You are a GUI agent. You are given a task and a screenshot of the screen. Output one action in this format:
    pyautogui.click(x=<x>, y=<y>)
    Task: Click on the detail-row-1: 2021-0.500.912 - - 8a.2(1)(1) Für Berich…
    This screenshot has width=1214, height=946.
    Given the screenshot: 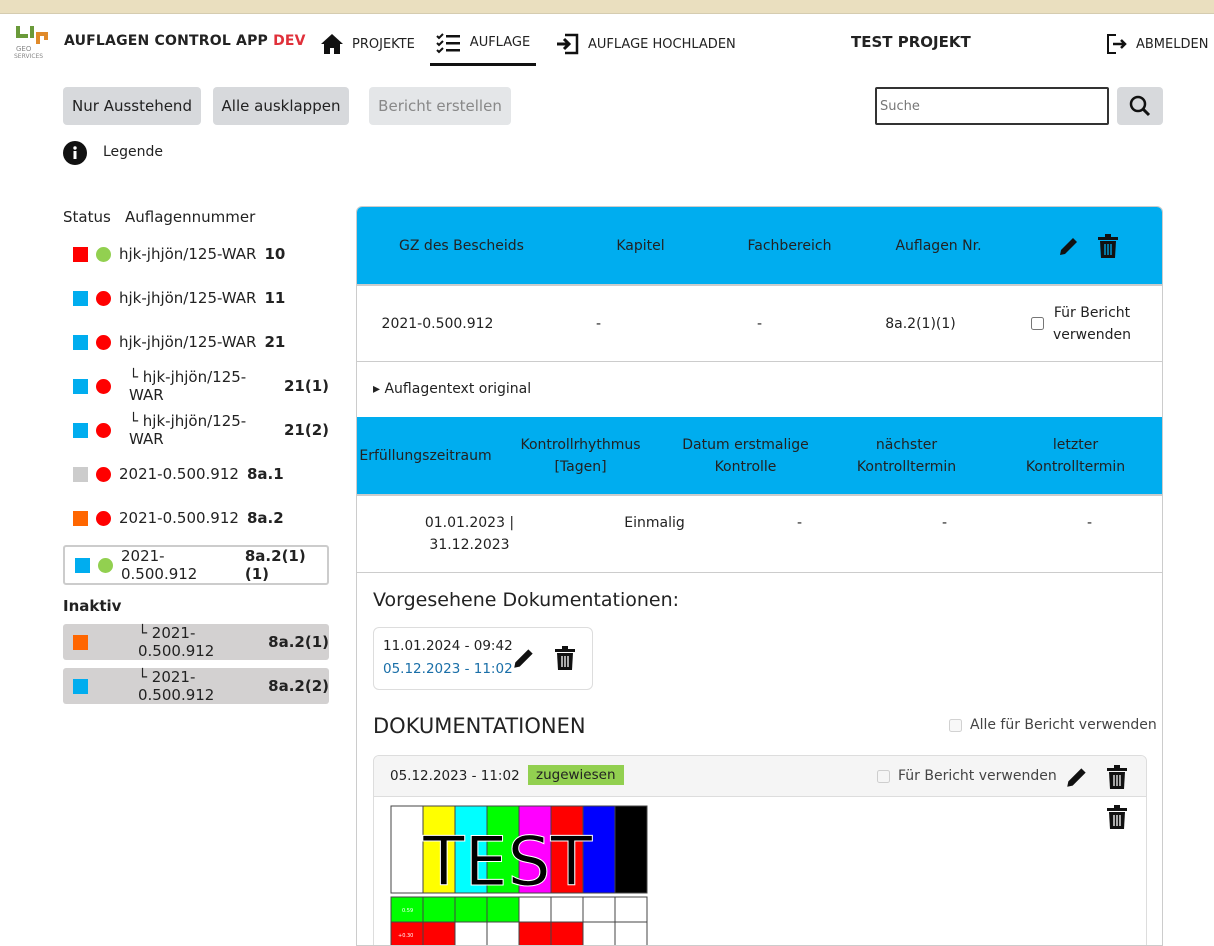 What is the action you would take?
    pyautogui.click(x=759, y=323)
    